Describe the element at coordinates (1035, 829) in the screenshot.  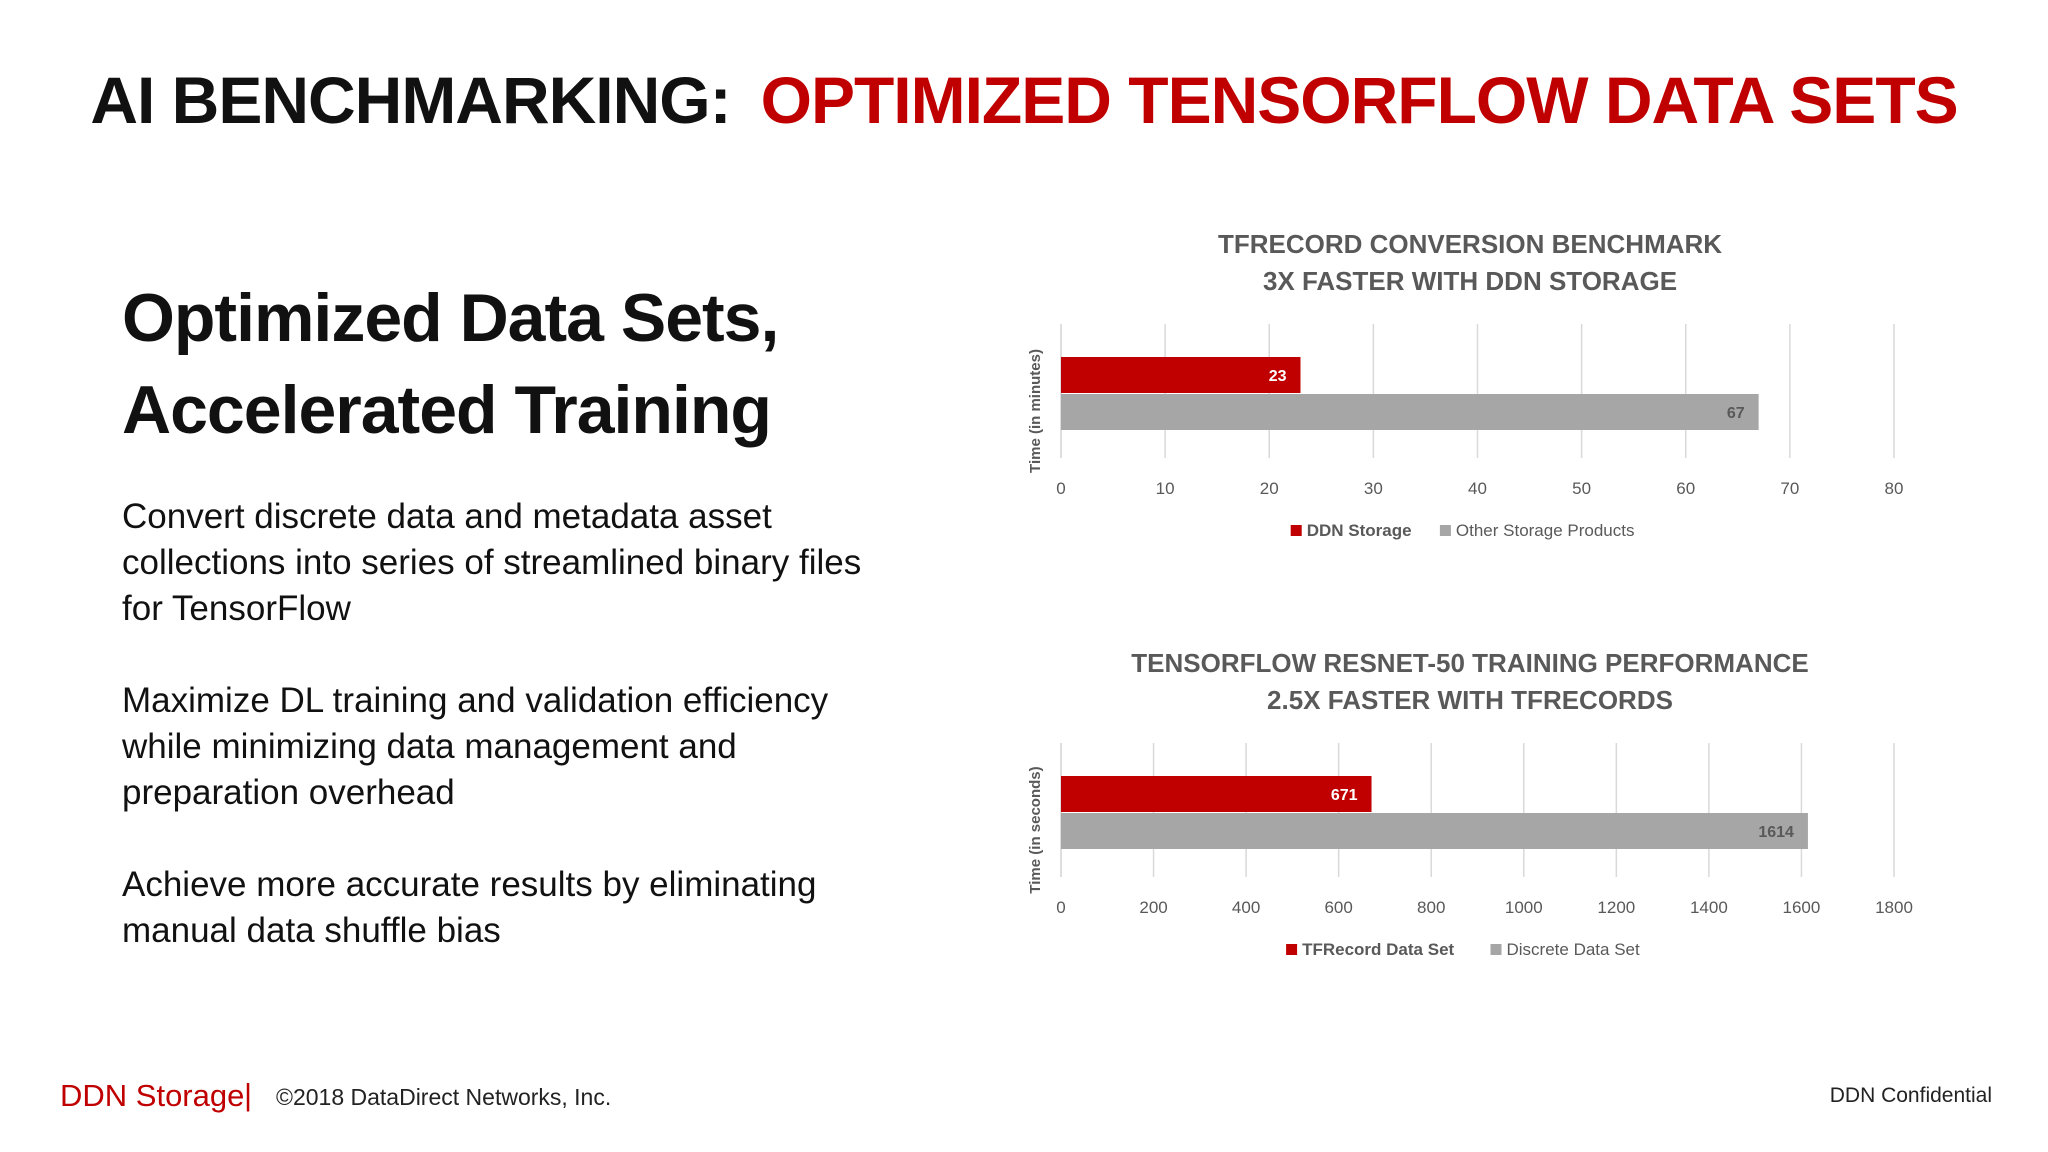
I see `y-axis-label: Time (in seconds)` at that location.